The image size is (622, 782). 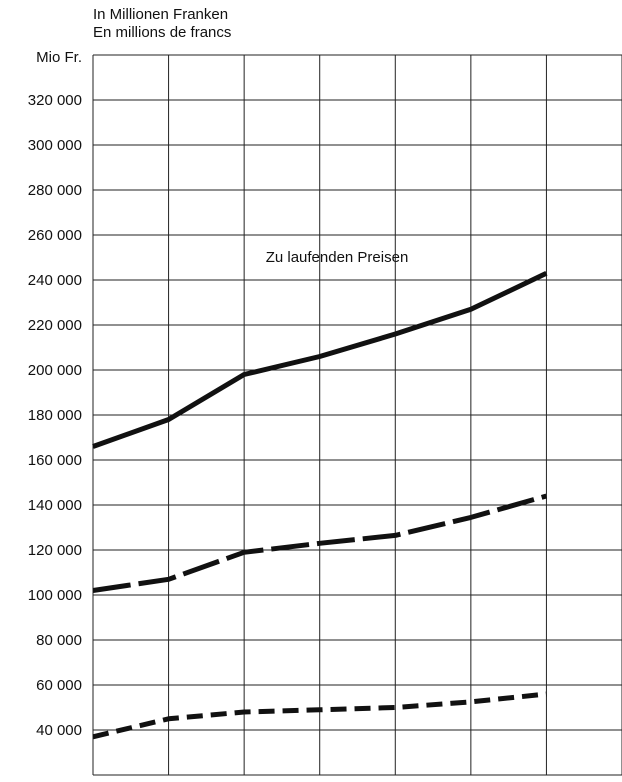 What do you see at coordinates (55, 145) in the screenshot?
I see `y-tick-label: 300 000` at bounding box center [55, 145].